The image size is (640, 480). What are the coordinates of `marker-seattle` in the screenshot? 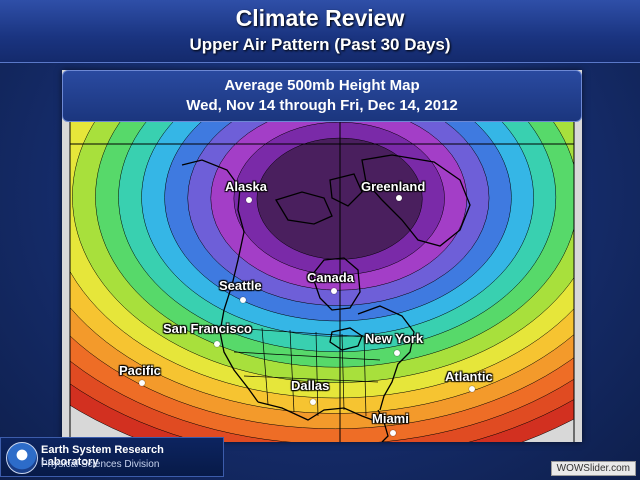 It's located at (243, 300).